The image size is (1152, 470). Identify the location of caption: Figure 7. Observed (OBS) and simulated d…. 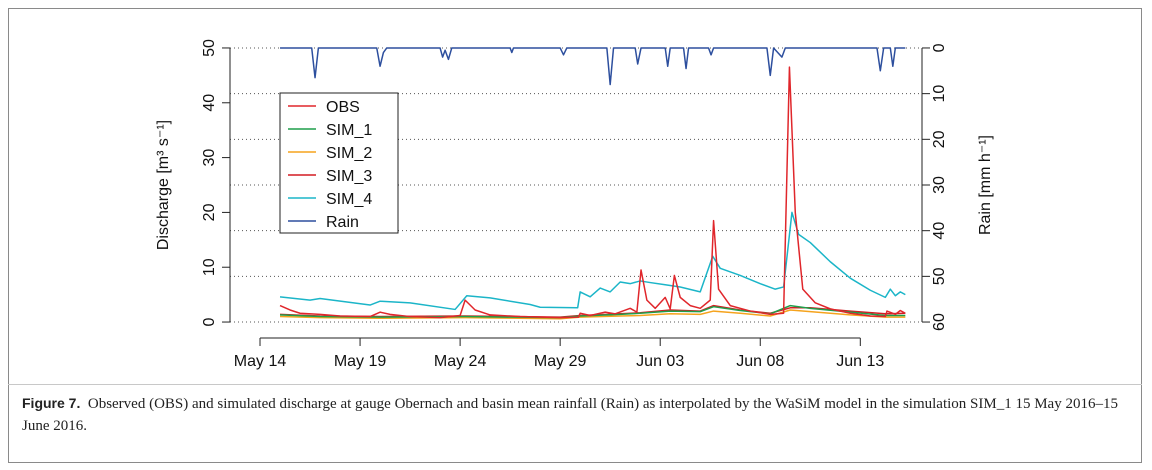
(577, 414).